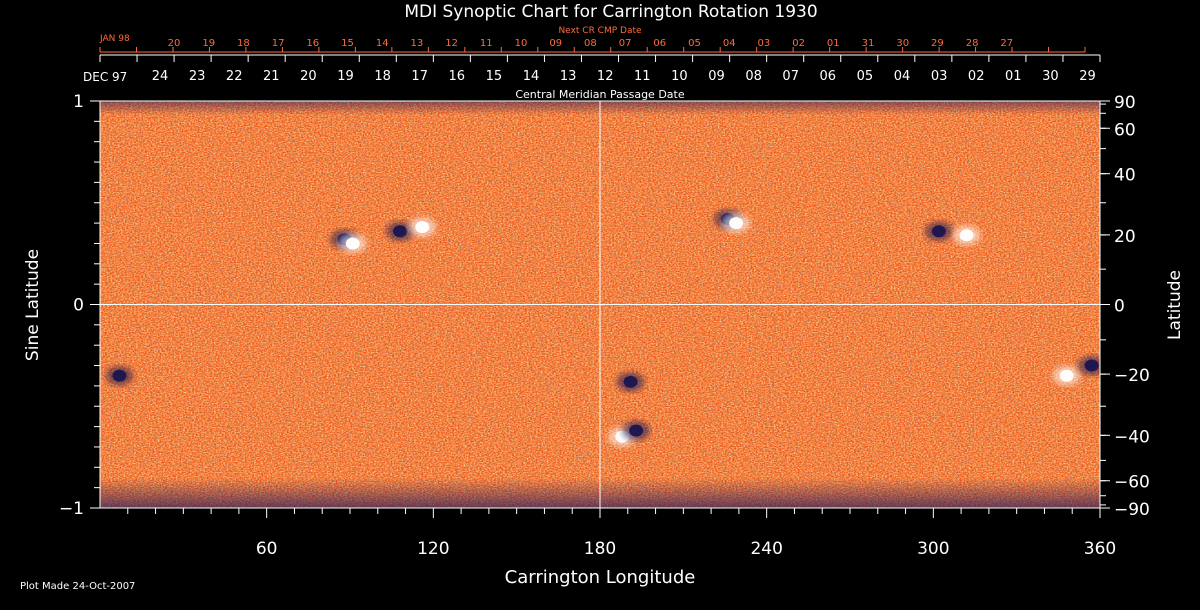 The width and height of the screenshot is (1200, 610). What do you see at coordinates (716, 76) in the screenshot?
I see `cmp-date-label: 09` at bounding box center [716, 76].